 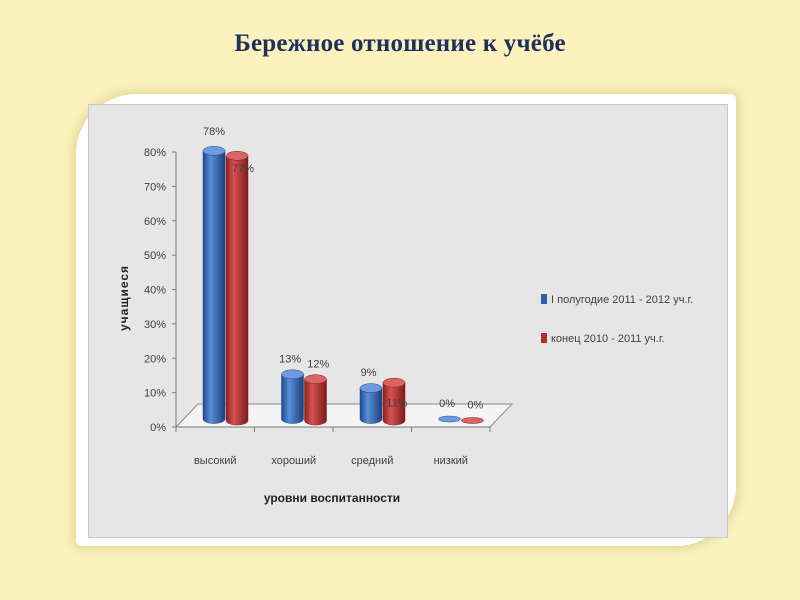 I want to click on bar-s1-3: 0%, so click(x=449, y=410).